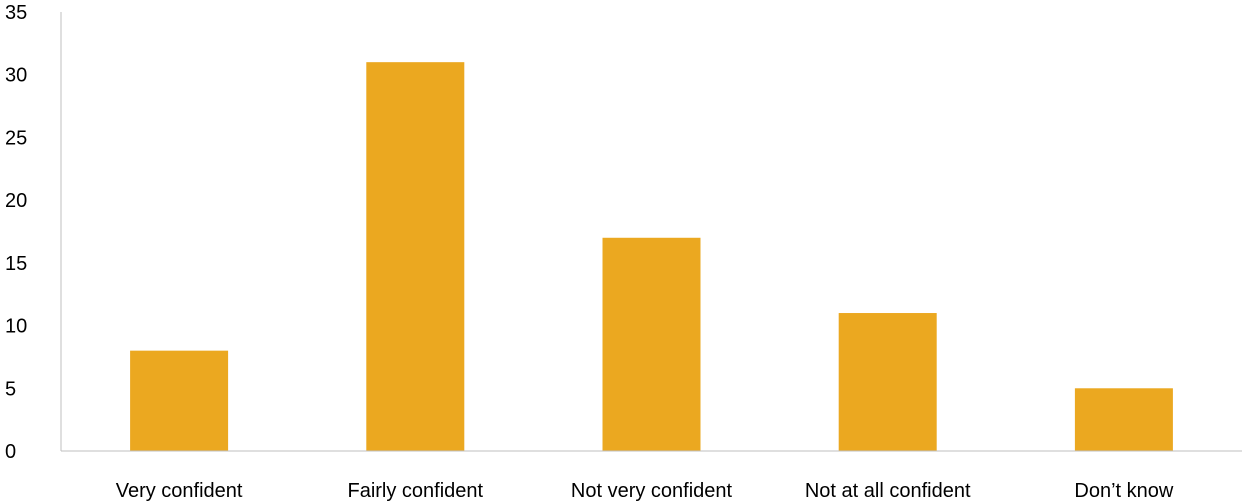 This screenshot has height=503, width=1251. Describe the element at coordinates (415, 491) in the screenshot. I see `x-category-label: Fairly confident` at that location.